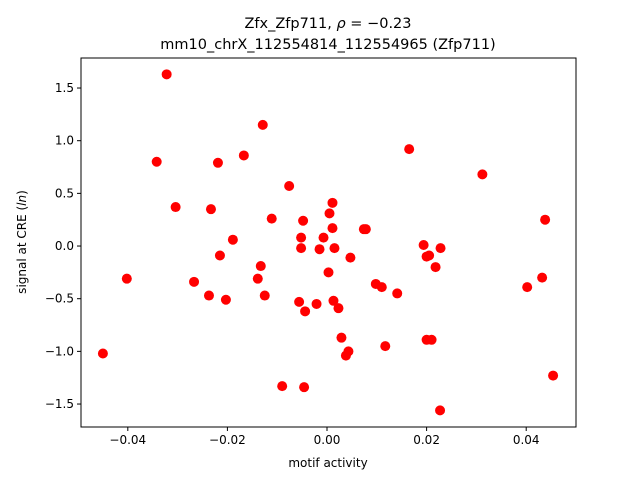 This screenshot has width=640, height=484. I want to click on y-tick-label: −1.5, so click(59, 404).